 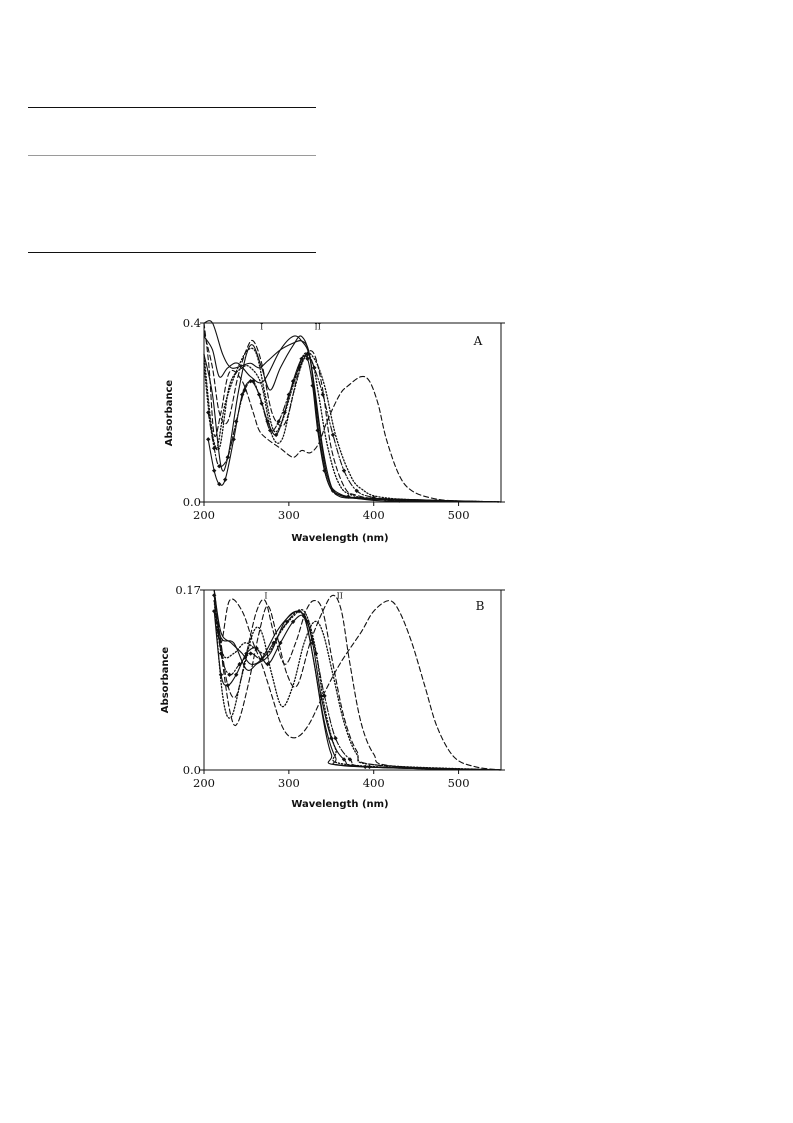 What do you see at coordinates (172, 252) in the screenshot?
I see `table-bottom-rule` at bounding box center [172, 252].